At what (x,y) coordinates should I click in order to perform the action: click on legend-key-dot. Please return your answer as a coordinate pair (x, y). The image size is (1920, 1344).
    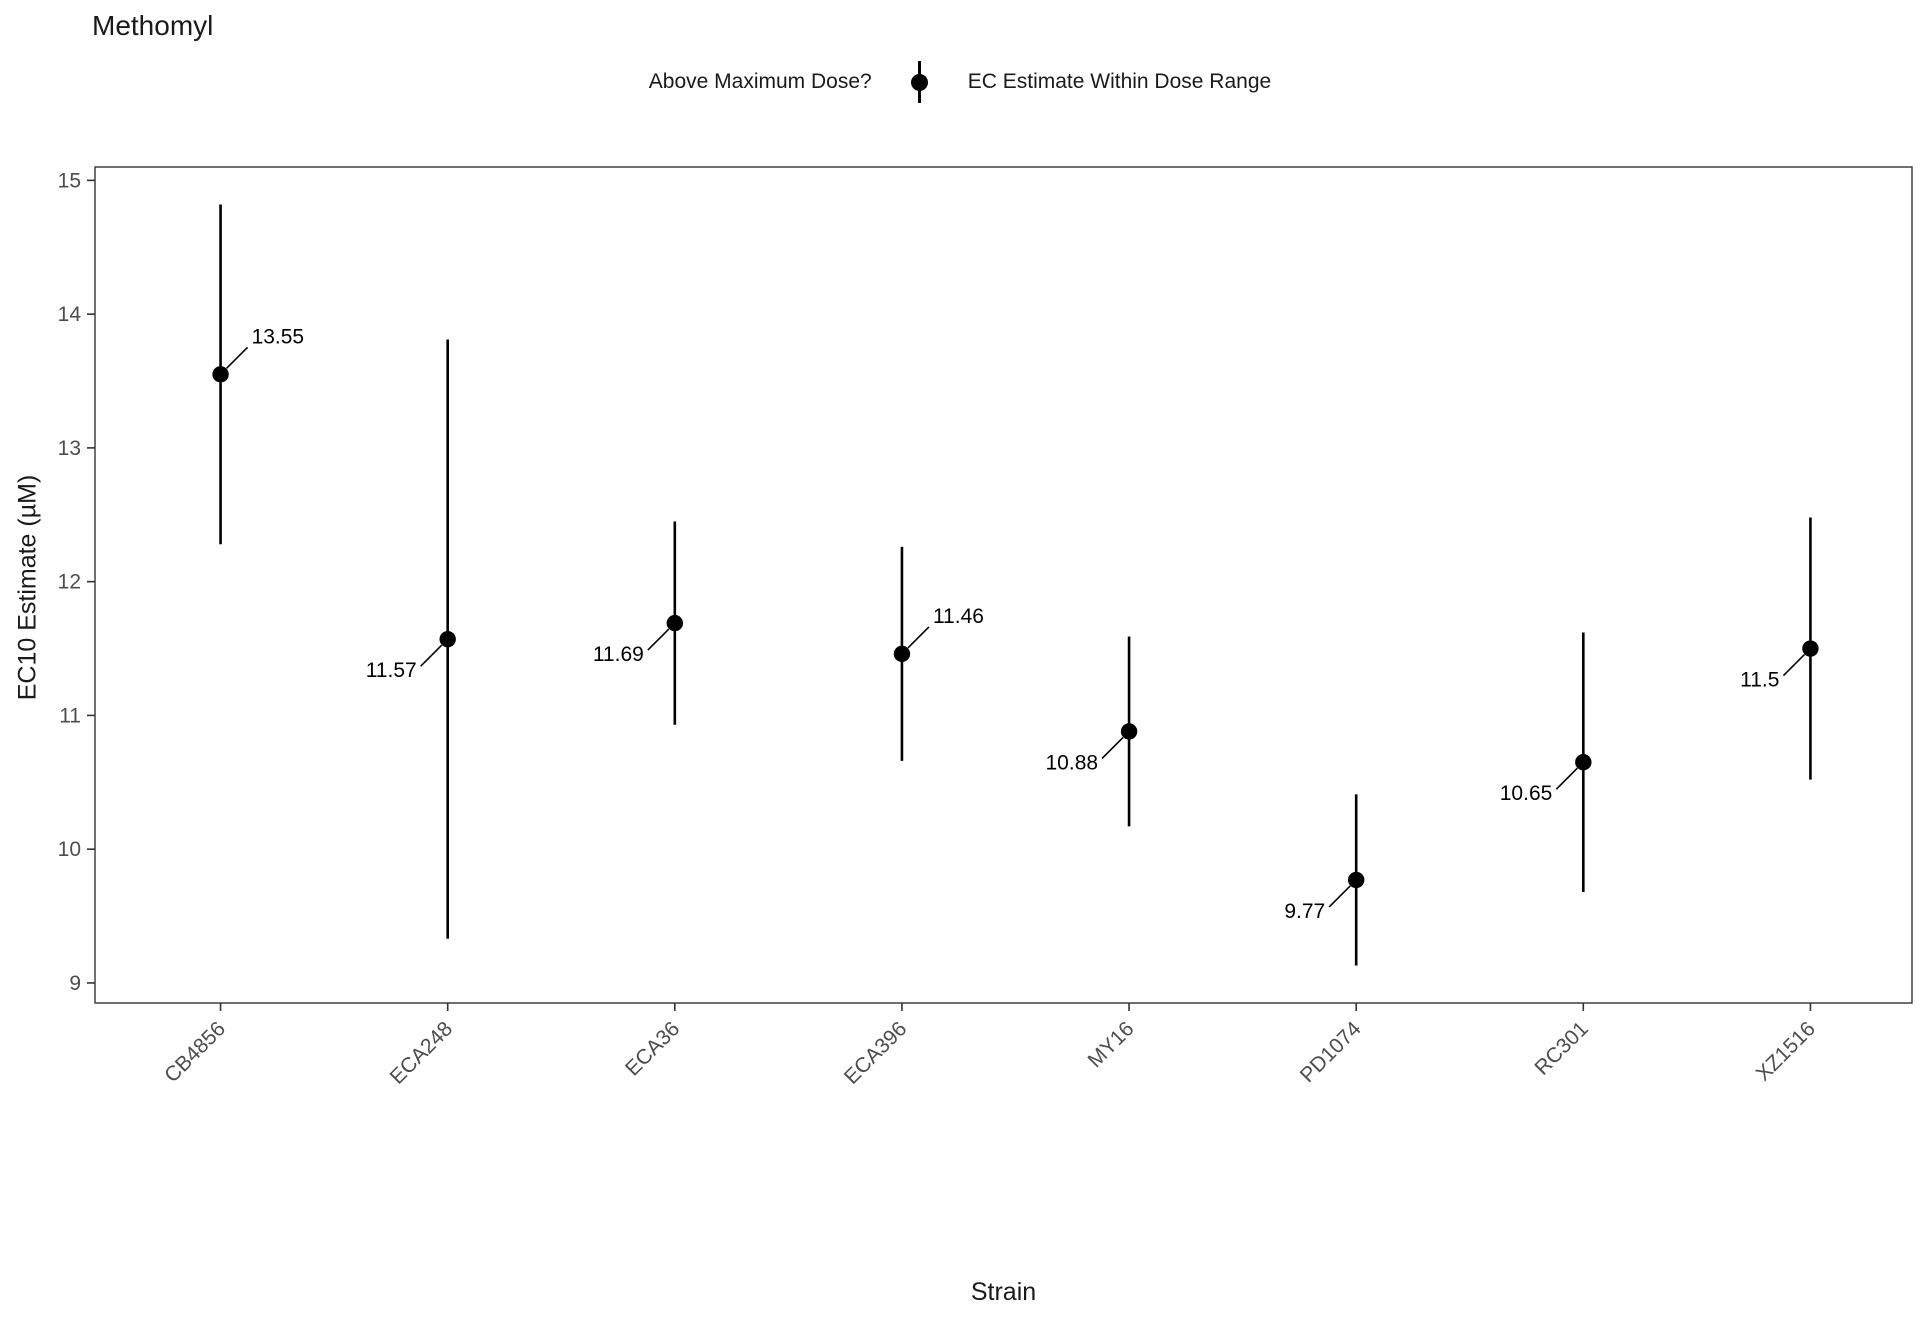
    Looking at the image, I should click on (920, 82).